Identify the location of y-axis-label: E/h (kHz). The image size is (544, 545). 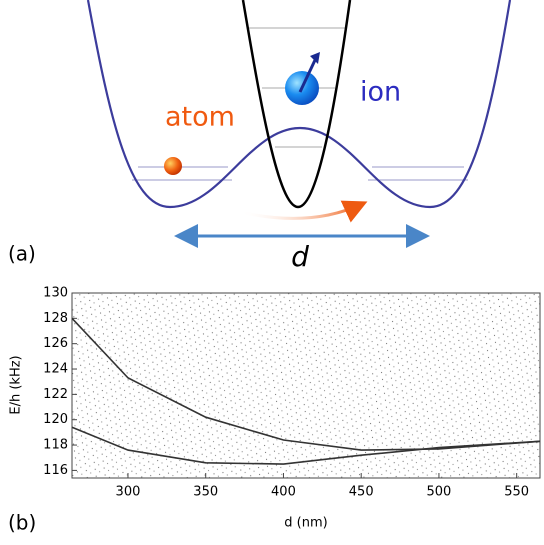
(16, 384).